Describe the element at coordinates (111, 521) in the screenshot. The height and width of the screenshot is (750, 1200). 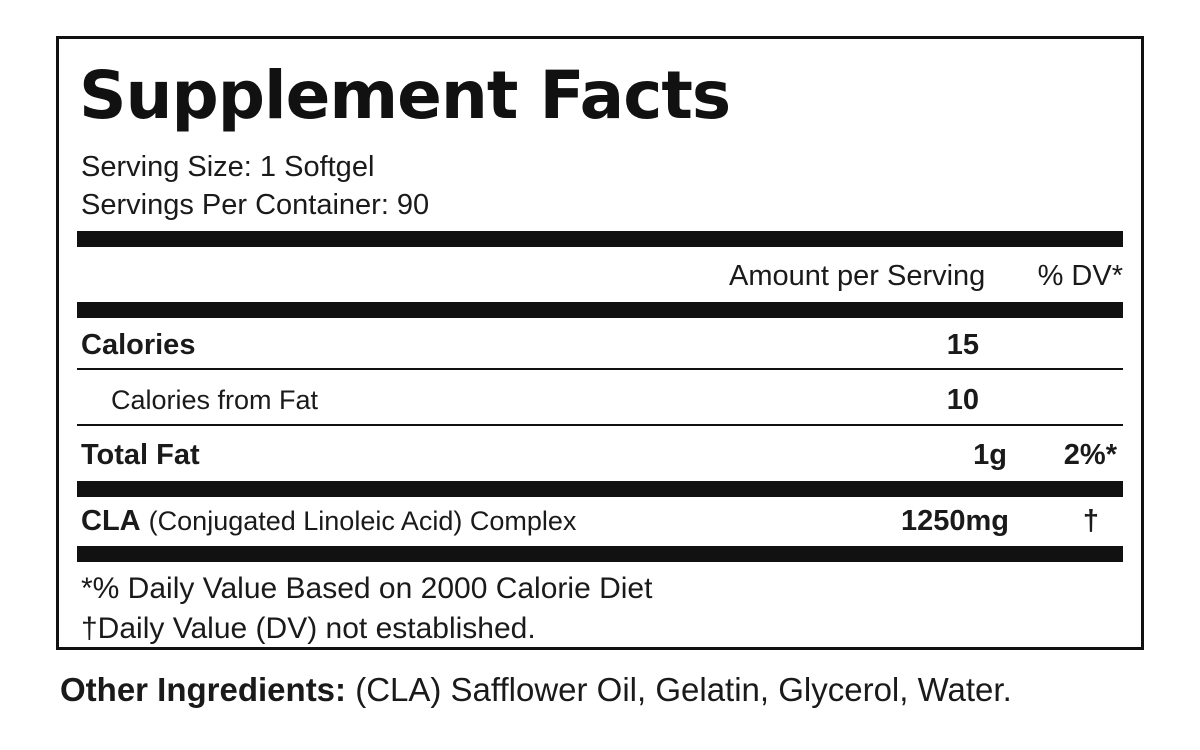
I see `row-cla-name: CLA` at that location.